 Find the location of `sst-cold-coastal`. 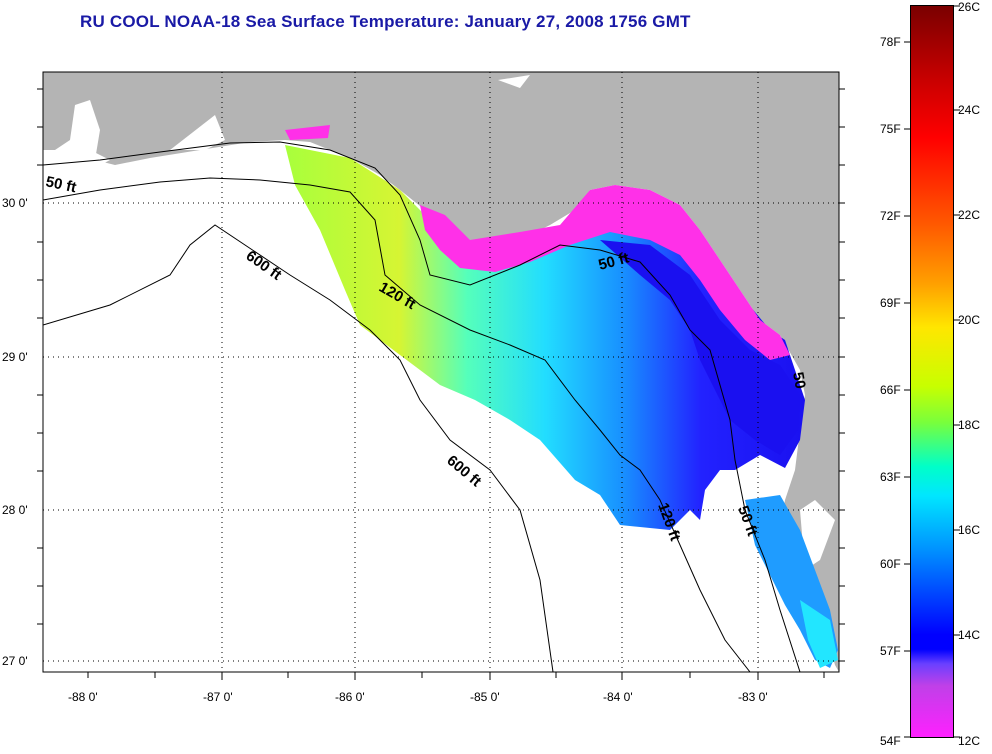

sst-cold-coastal is located at coordinates (605, 272).